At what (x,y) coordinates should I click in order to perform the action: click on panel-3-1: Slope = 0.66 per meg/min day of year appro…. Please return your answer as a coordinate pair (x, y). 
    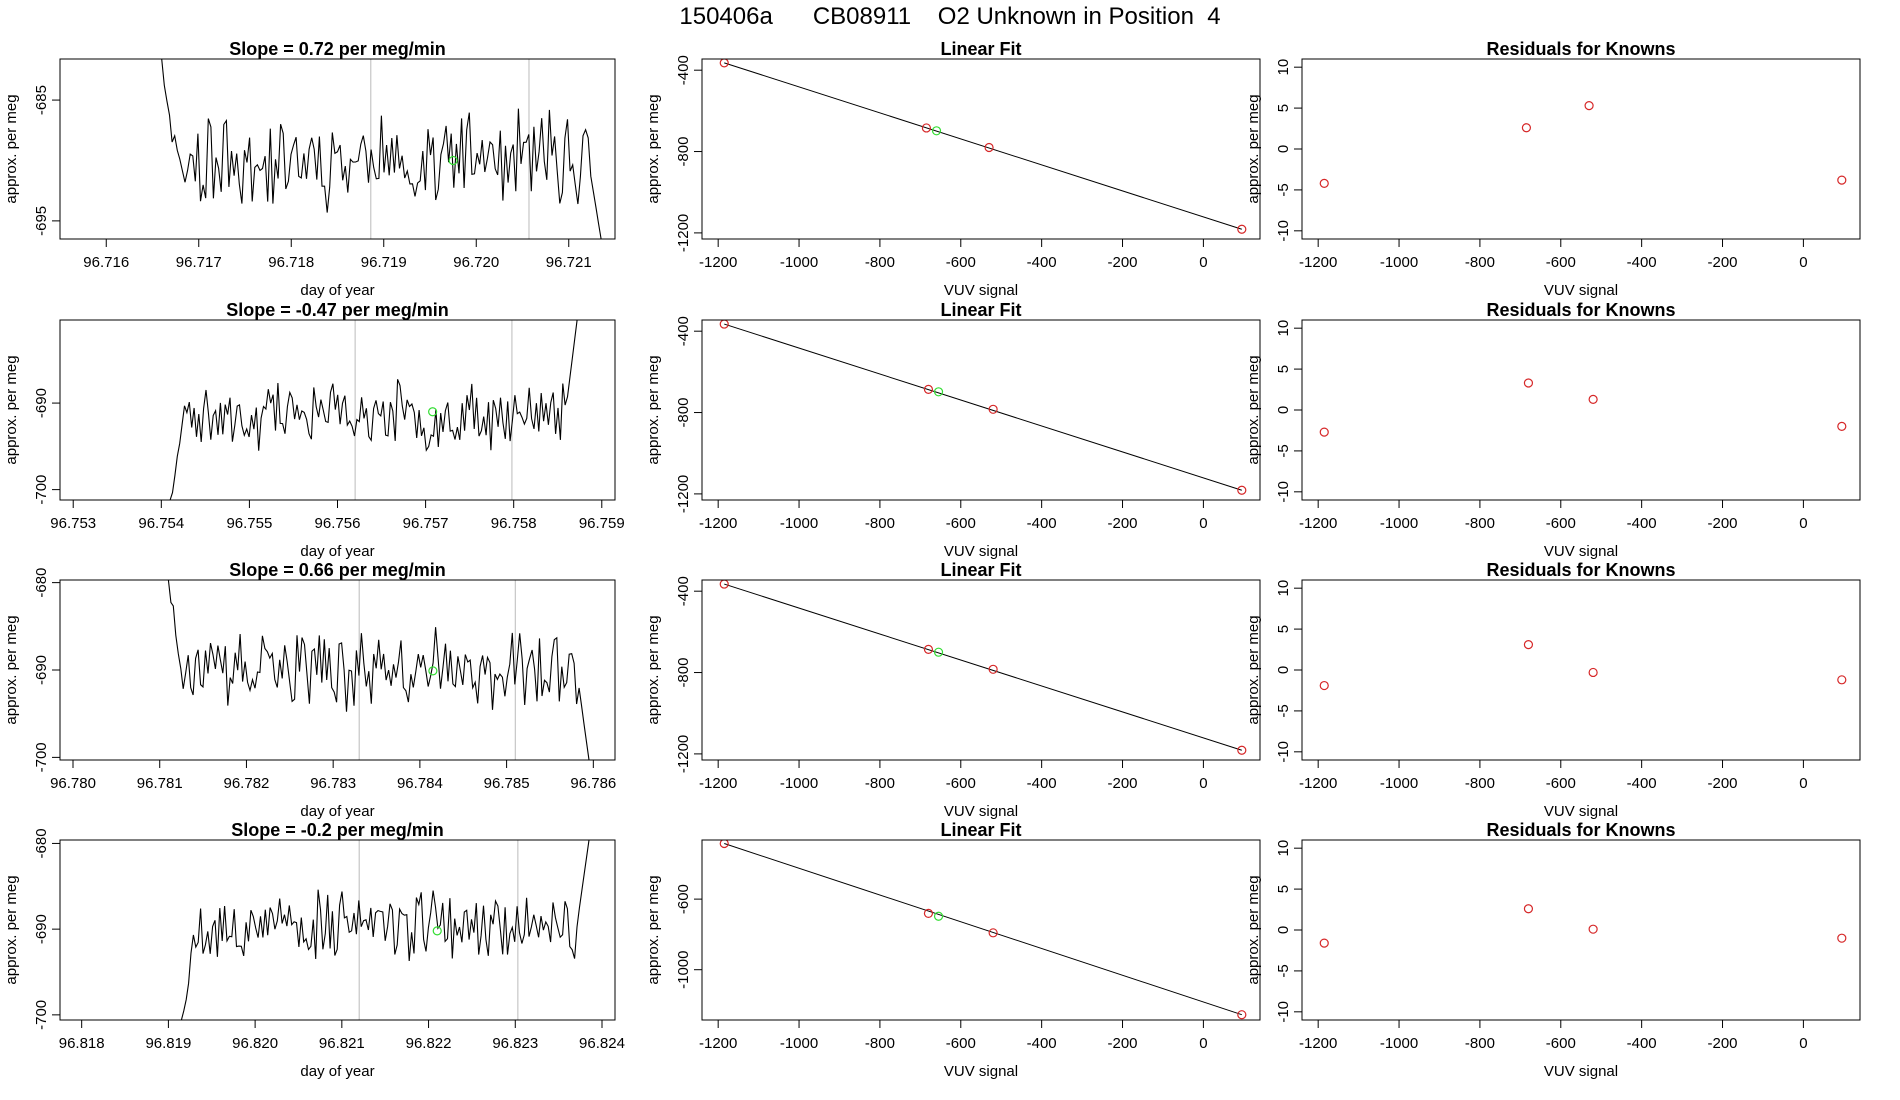
    Looking at the image, I should click on (309, 690).